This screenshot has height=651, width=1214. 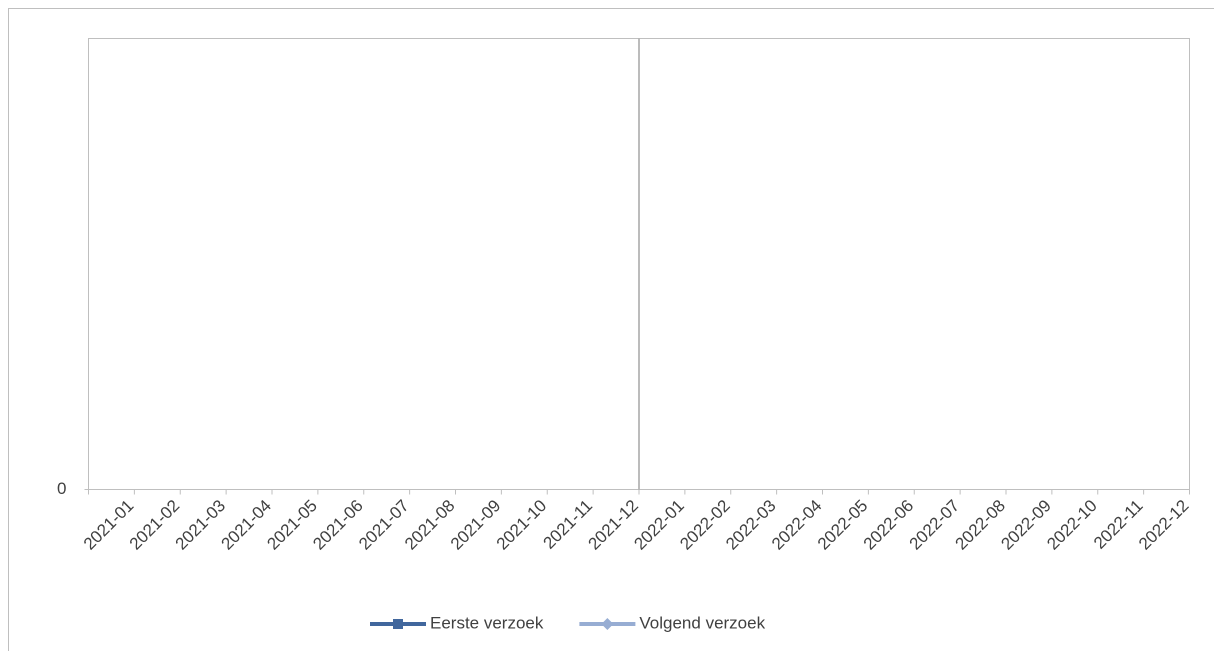 I want to click on x-tick-label: 2022-12, so click(x=1164, y=525).